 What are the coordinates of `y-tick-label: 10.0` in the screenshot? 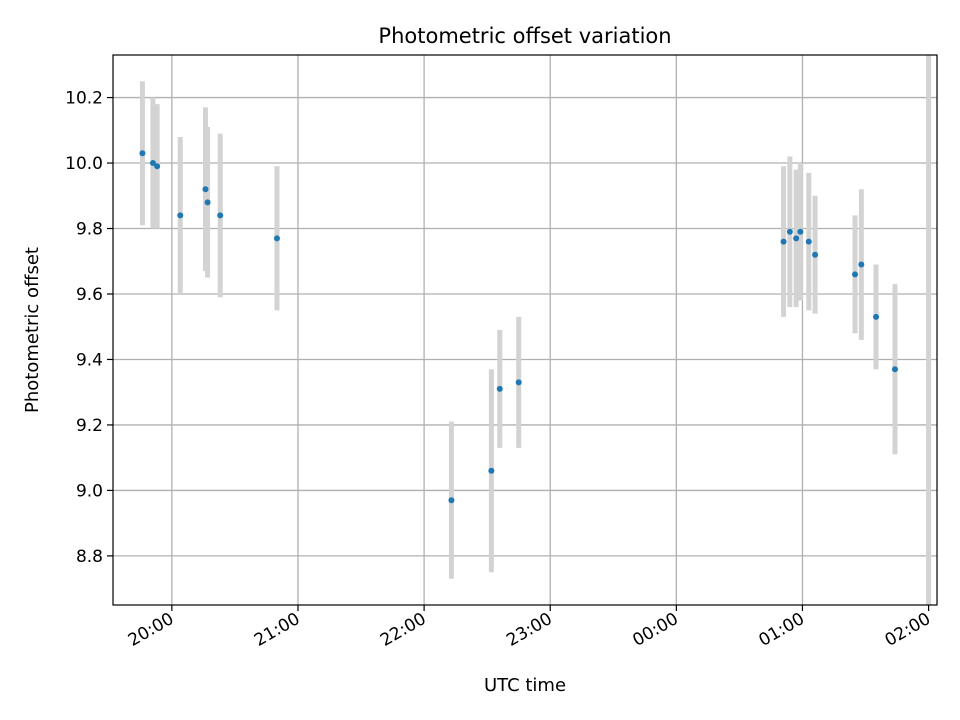 It's located at (84, 164).